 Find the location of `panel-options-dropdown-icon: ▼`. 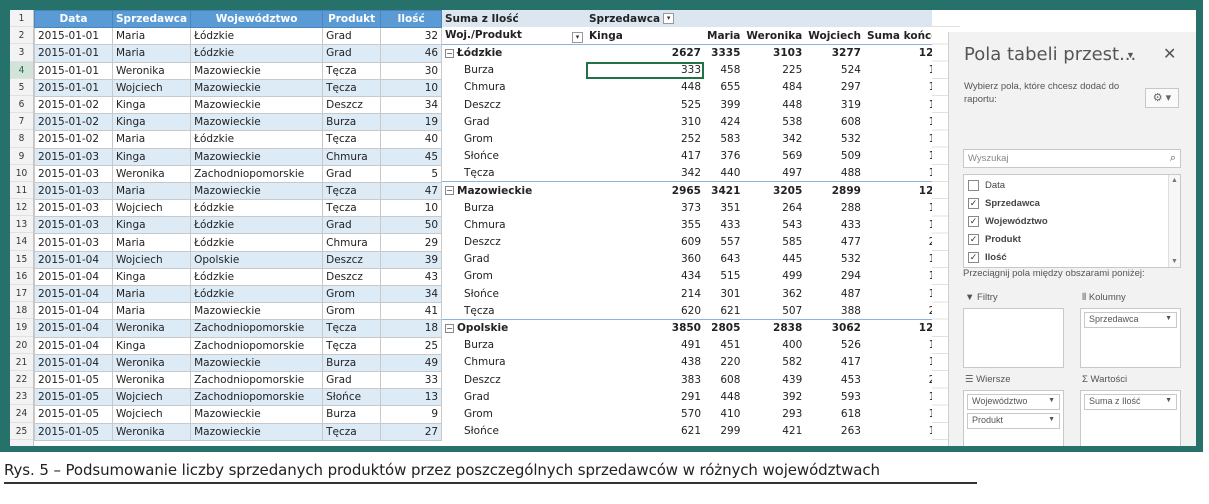

panel-options-dropdown-icon: ▼ is located at coordinates (1130, 55).